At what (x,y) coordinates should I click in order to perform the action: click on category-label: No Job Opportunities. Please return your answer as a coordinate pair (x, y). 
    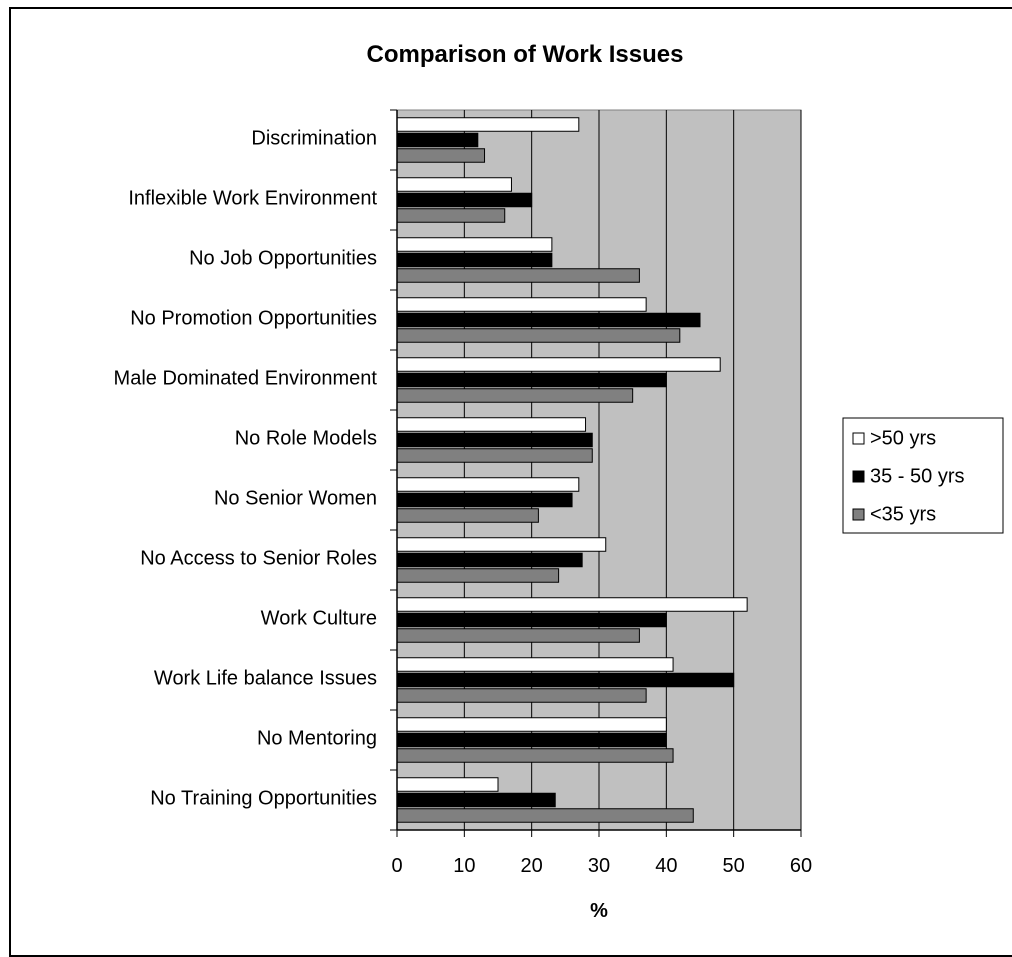
    Looking at the image, I should click on (283, 258).